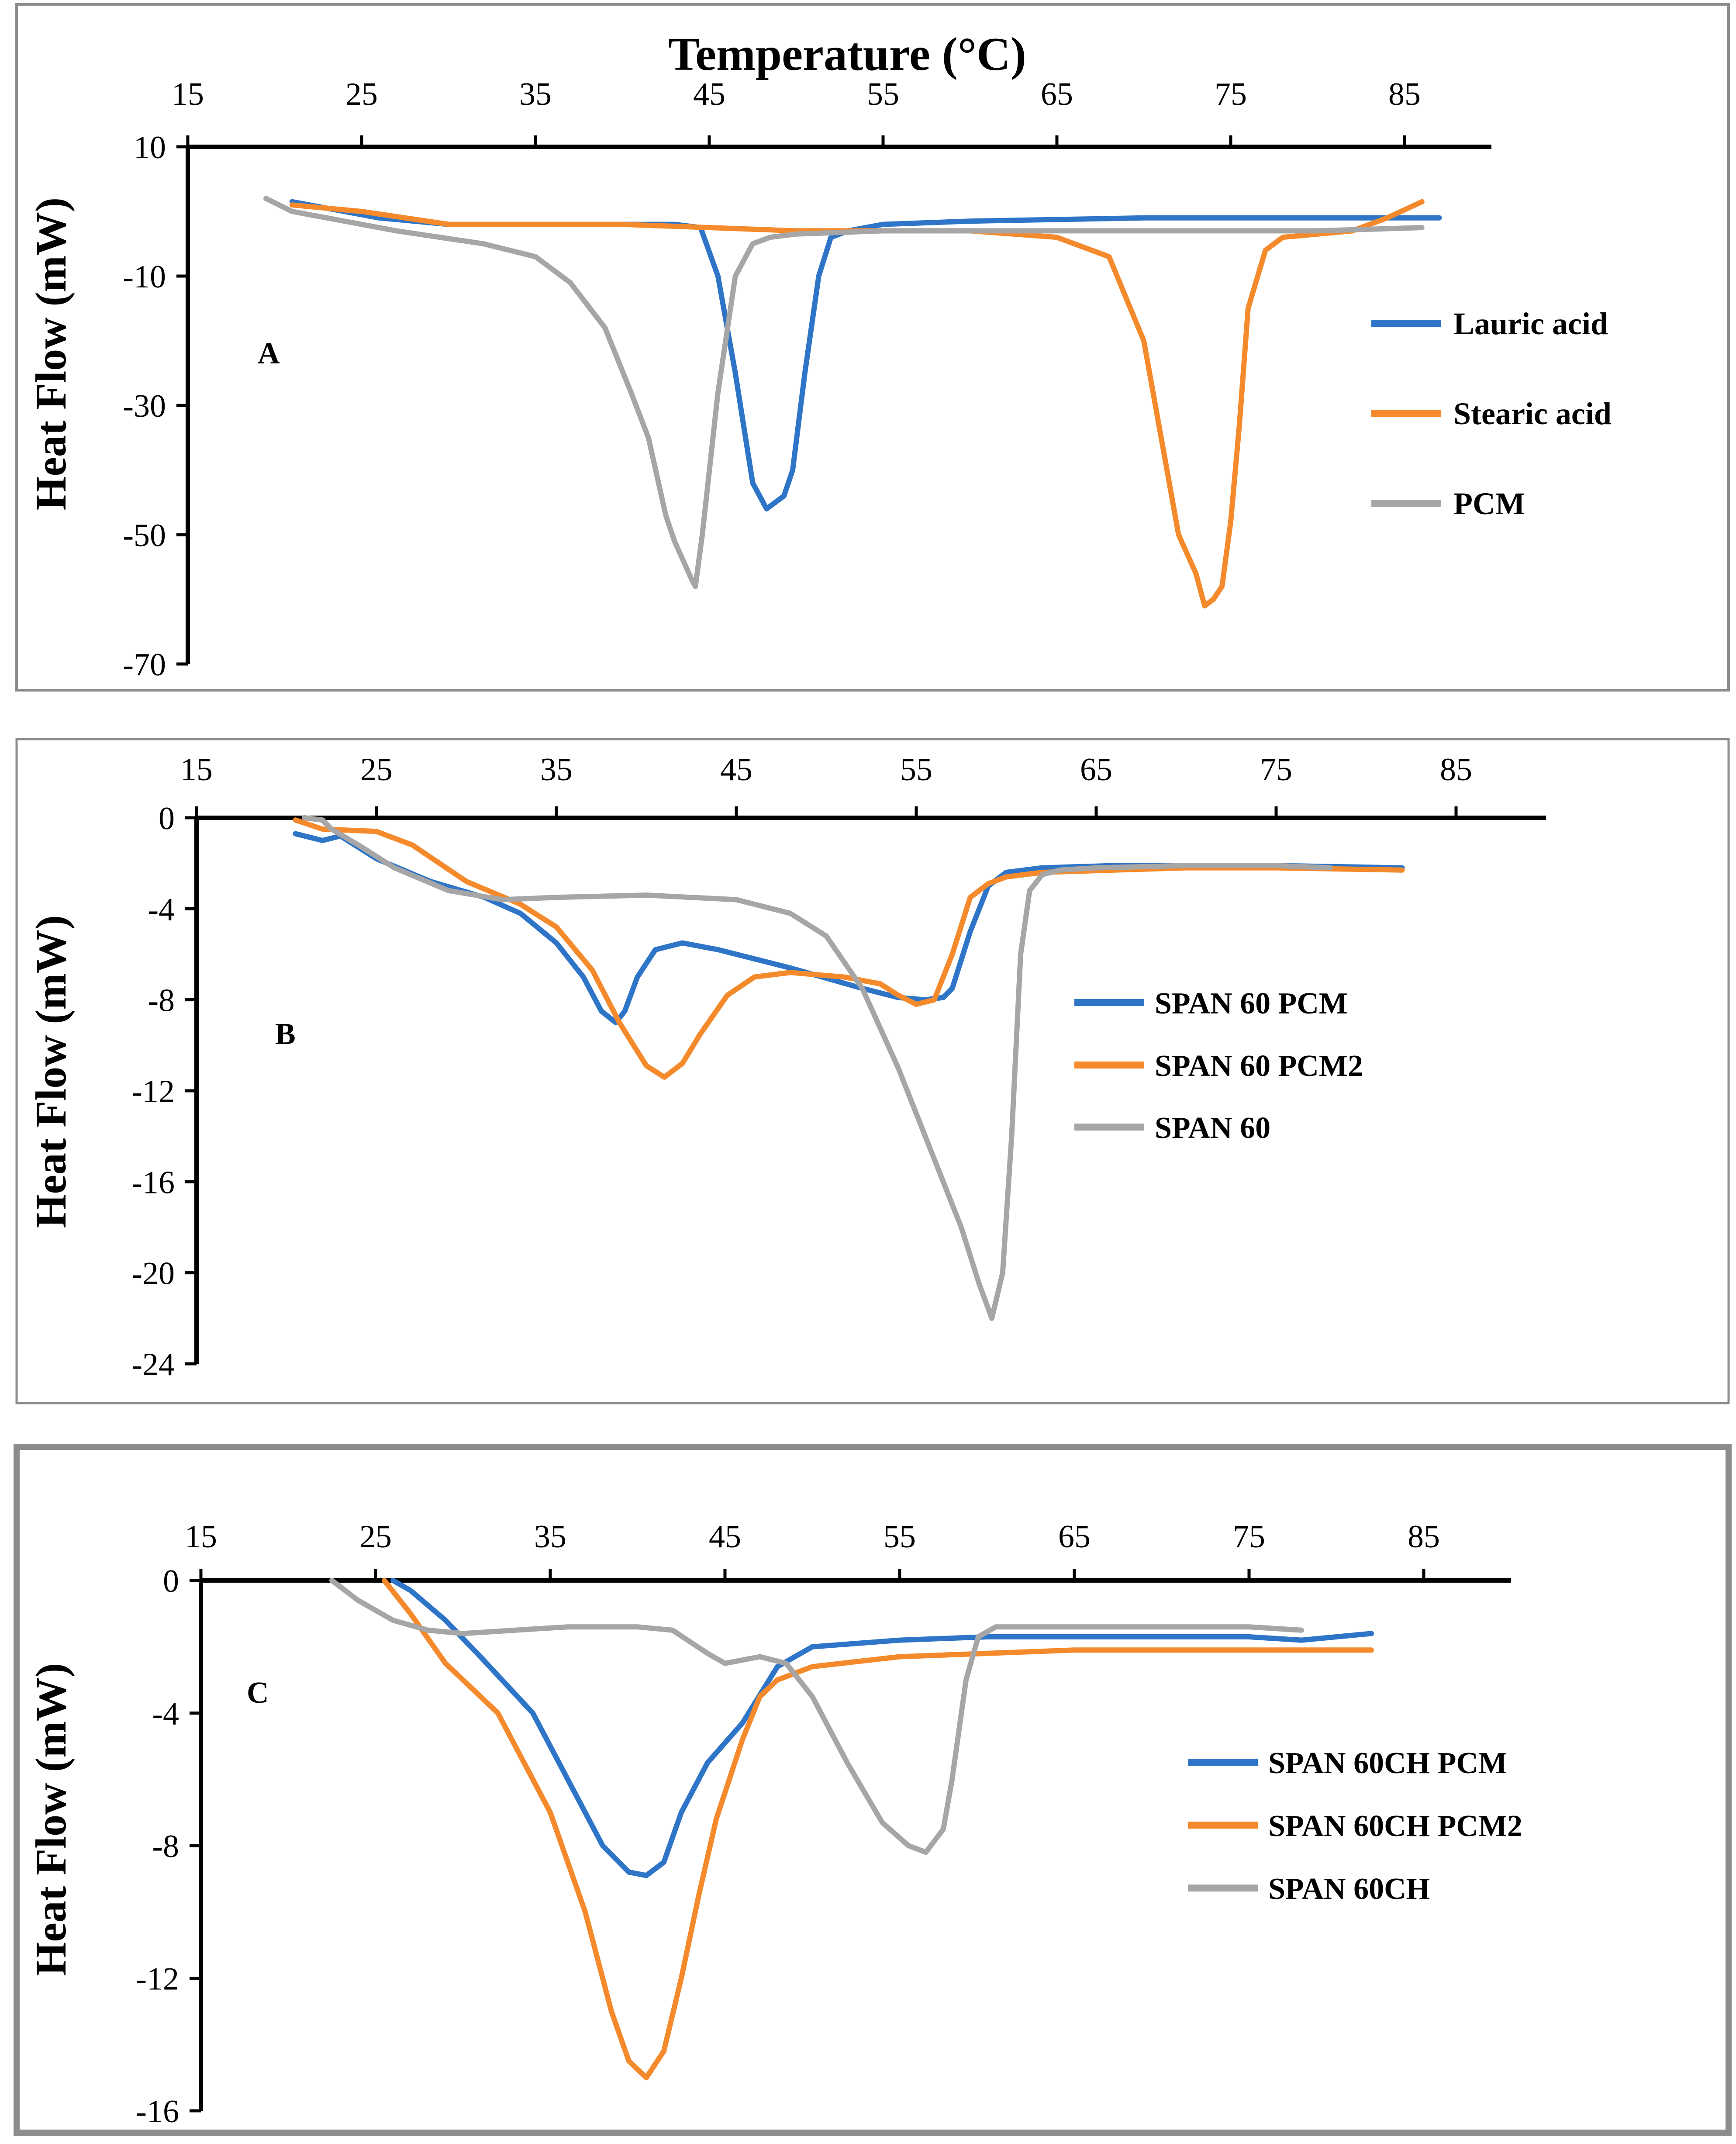 Image resolution: width=1736 pixels, height=2144 pixels. Describe the element at coordinates (1276, 770) in the screenshot. I see `panel-b-x-tick-label: 75` at that location.